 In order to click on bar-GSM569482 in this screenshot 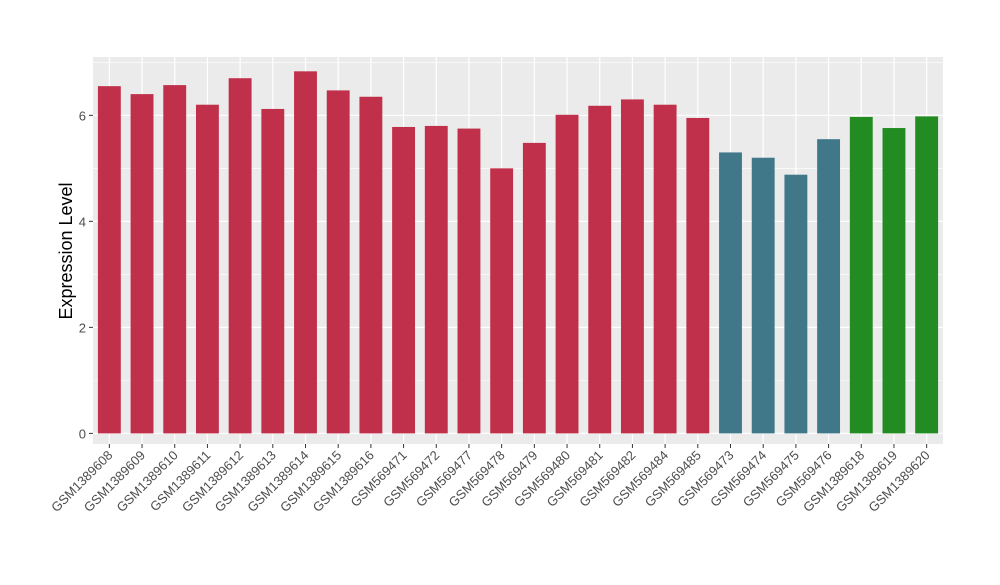, I will do `click(632, 266)`.